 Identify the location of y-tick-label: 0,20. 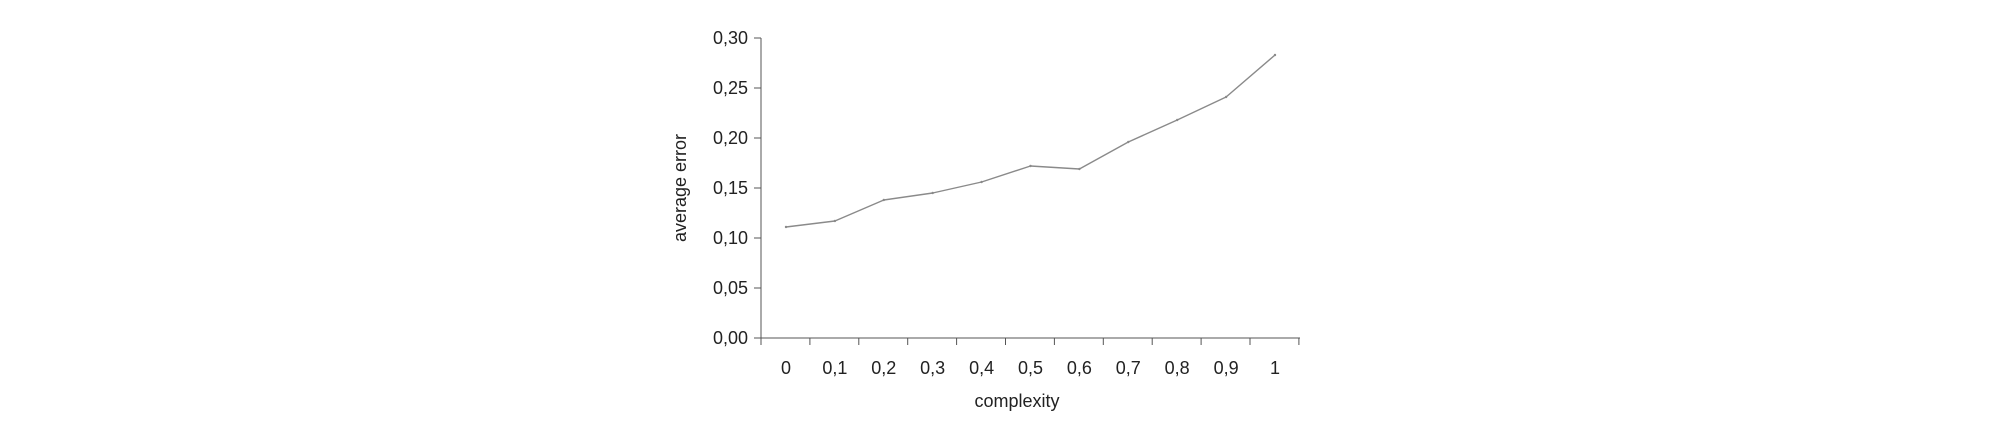
(730, 138).